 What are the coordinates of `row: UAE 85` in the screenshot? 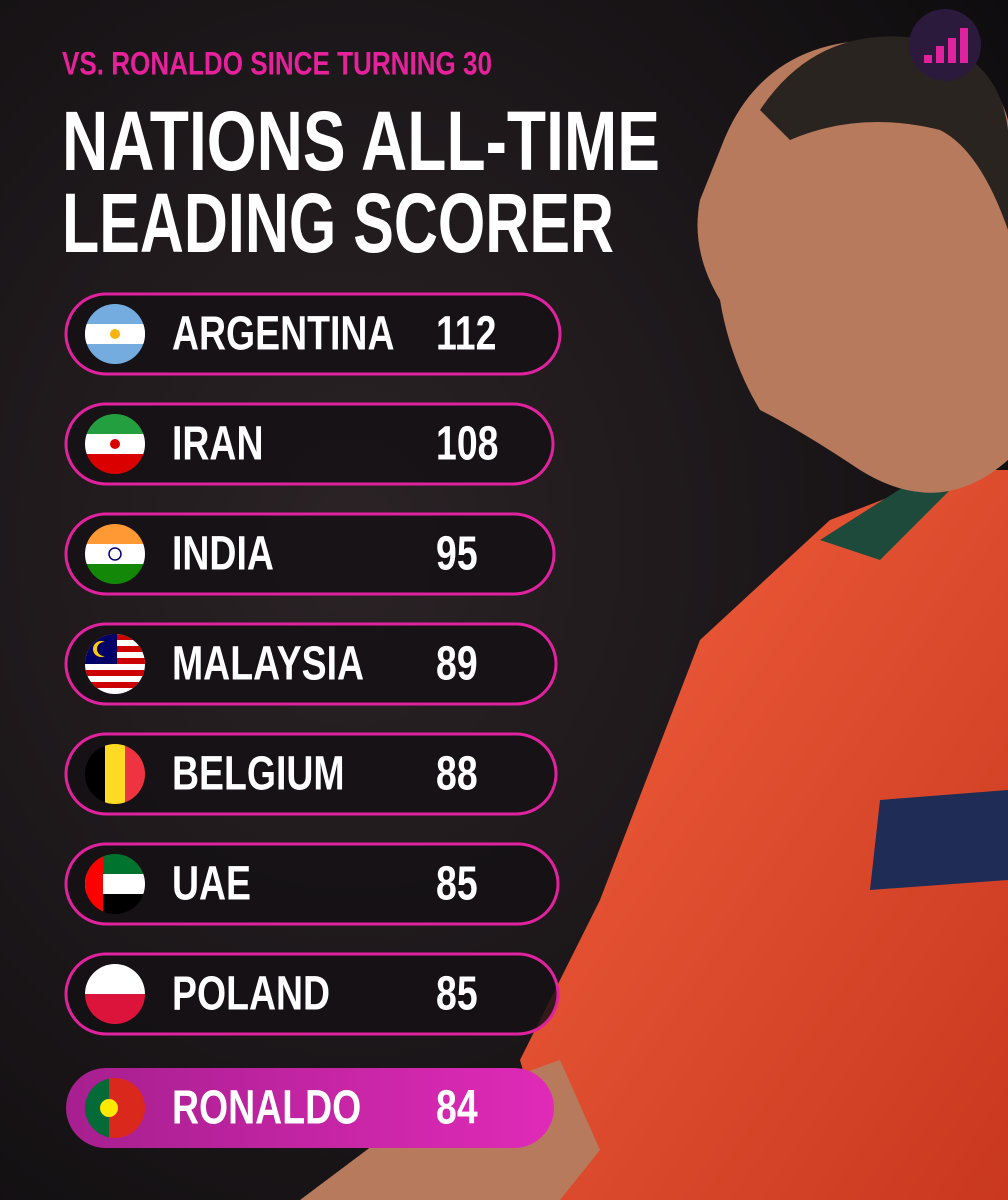 It's located at (312, 884).